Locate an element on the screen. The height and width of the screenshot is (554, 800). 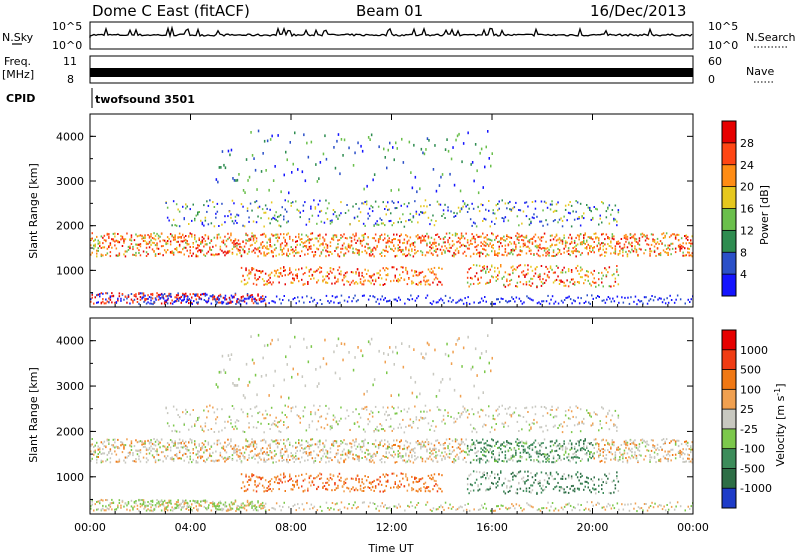
cpid-label: CPID is located at coordinates (20, 98).